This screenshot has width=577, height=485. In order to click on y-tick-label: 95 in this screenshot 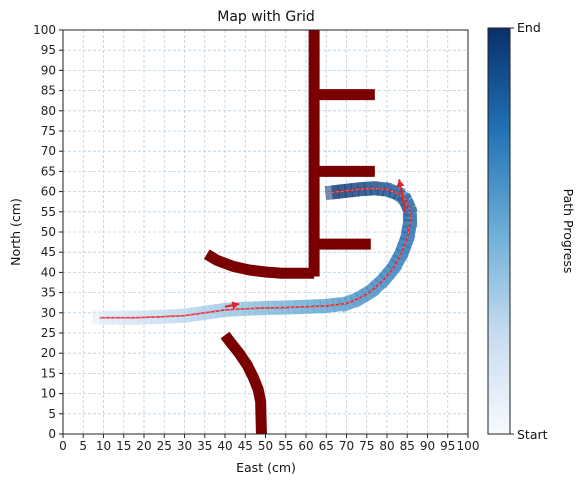, I will do `click(48, 50)`.